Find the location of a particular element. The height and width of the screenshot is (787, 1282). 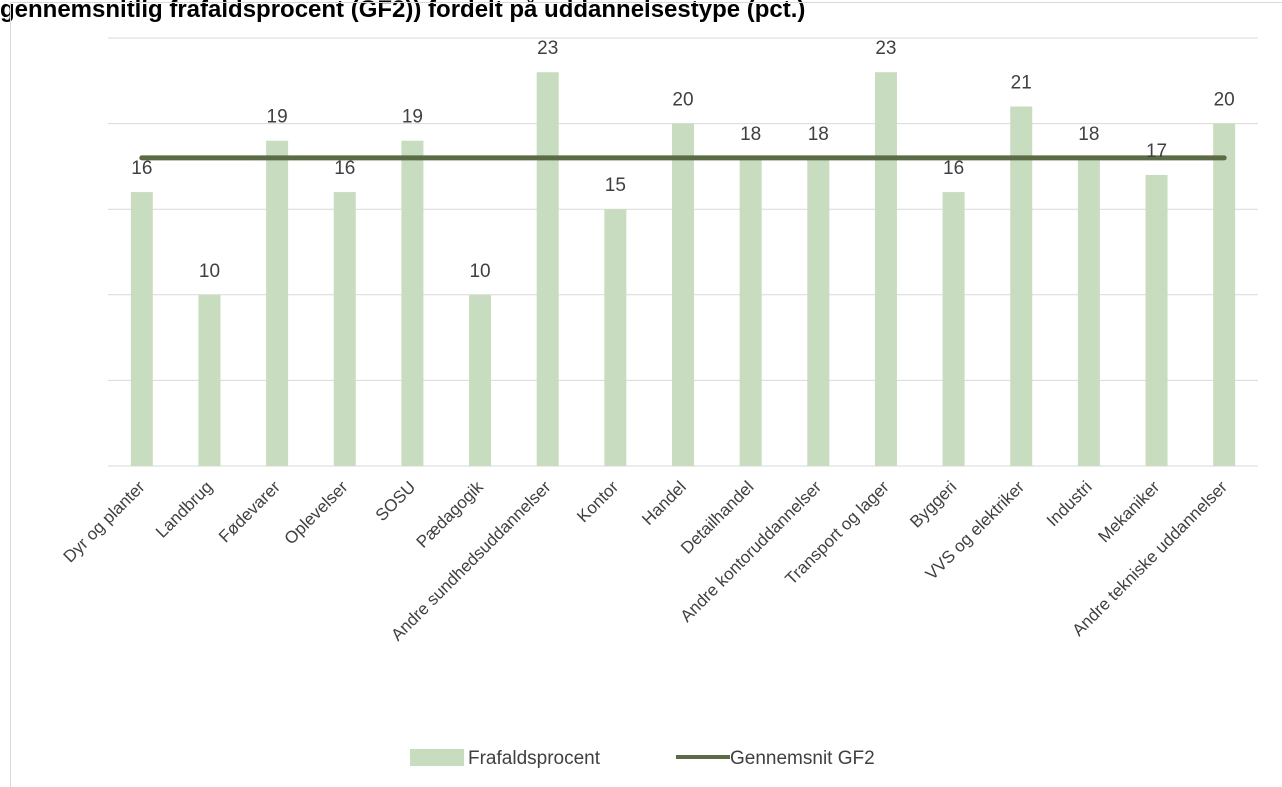

x-tick-label-1: Landbrug is located at coordinates (184, 509).